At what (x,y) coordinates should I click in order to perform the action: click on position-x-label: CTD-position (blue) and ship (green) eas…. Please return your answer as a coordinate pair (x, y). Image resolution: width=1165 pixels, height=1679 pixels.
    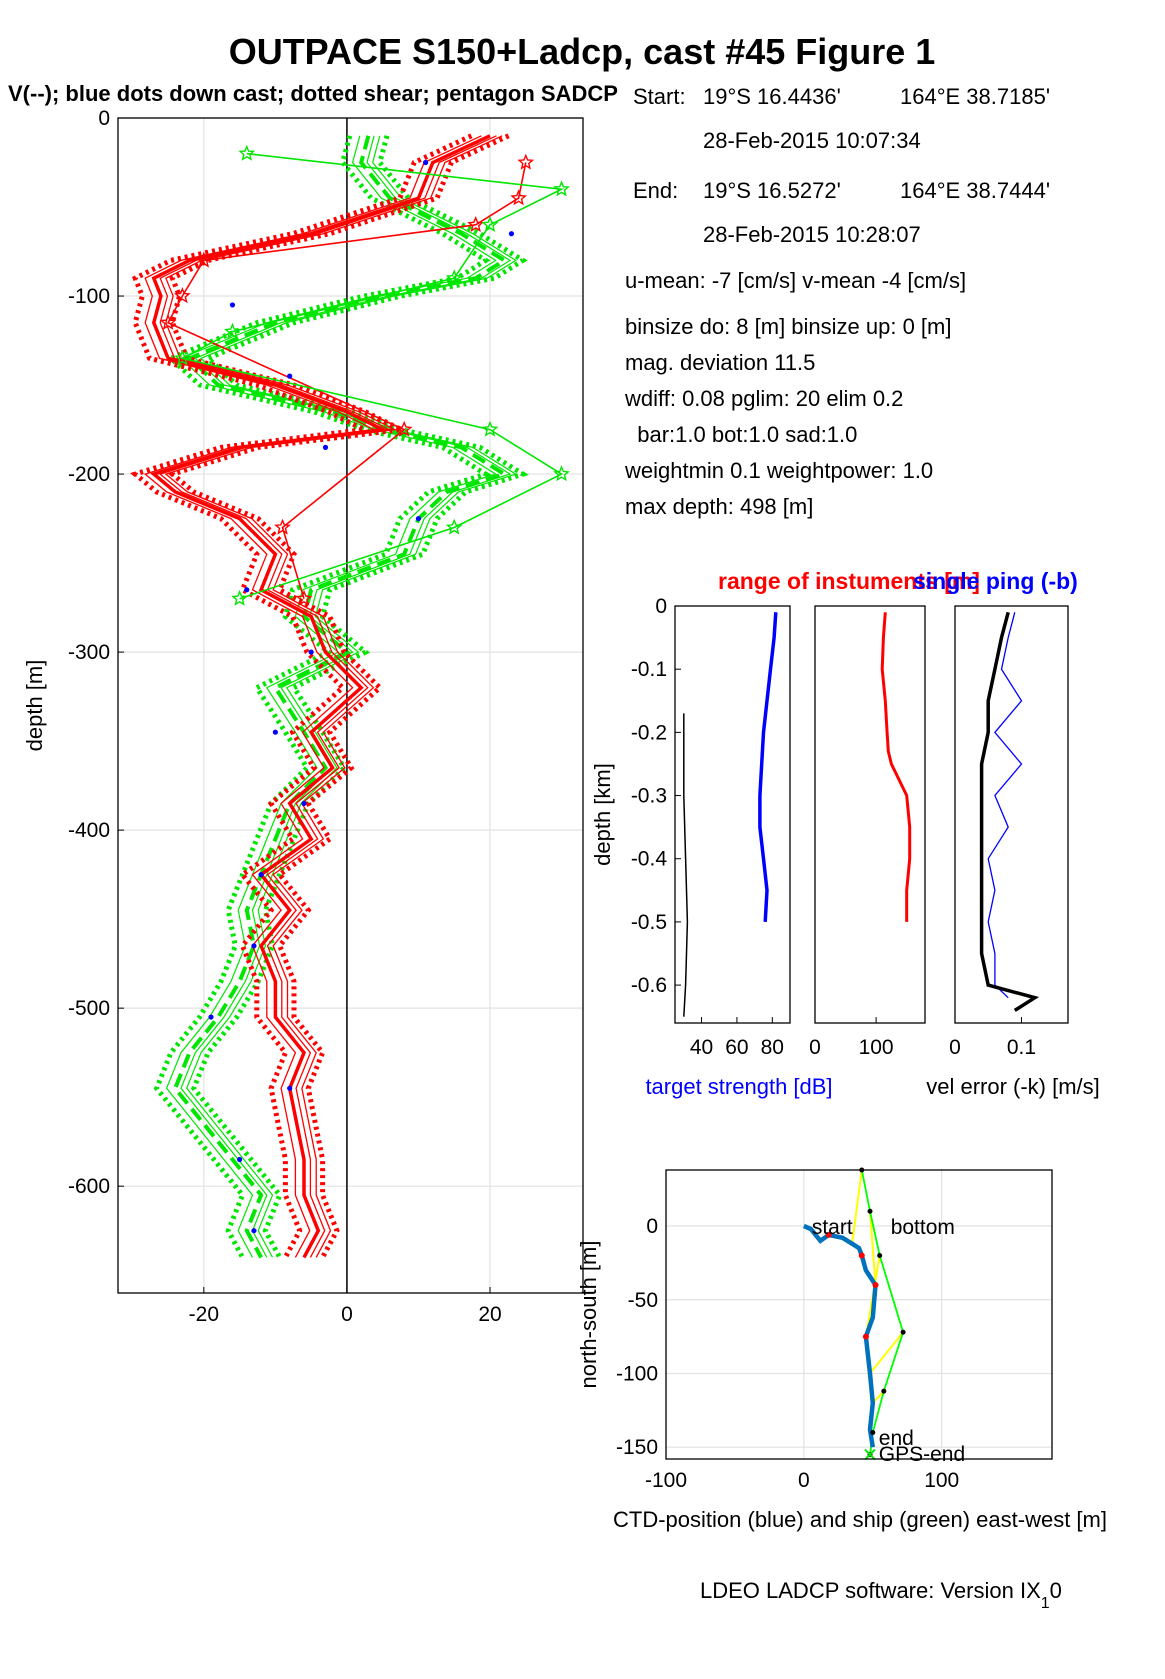
    Looking at the image, I should click on (860, 1519).